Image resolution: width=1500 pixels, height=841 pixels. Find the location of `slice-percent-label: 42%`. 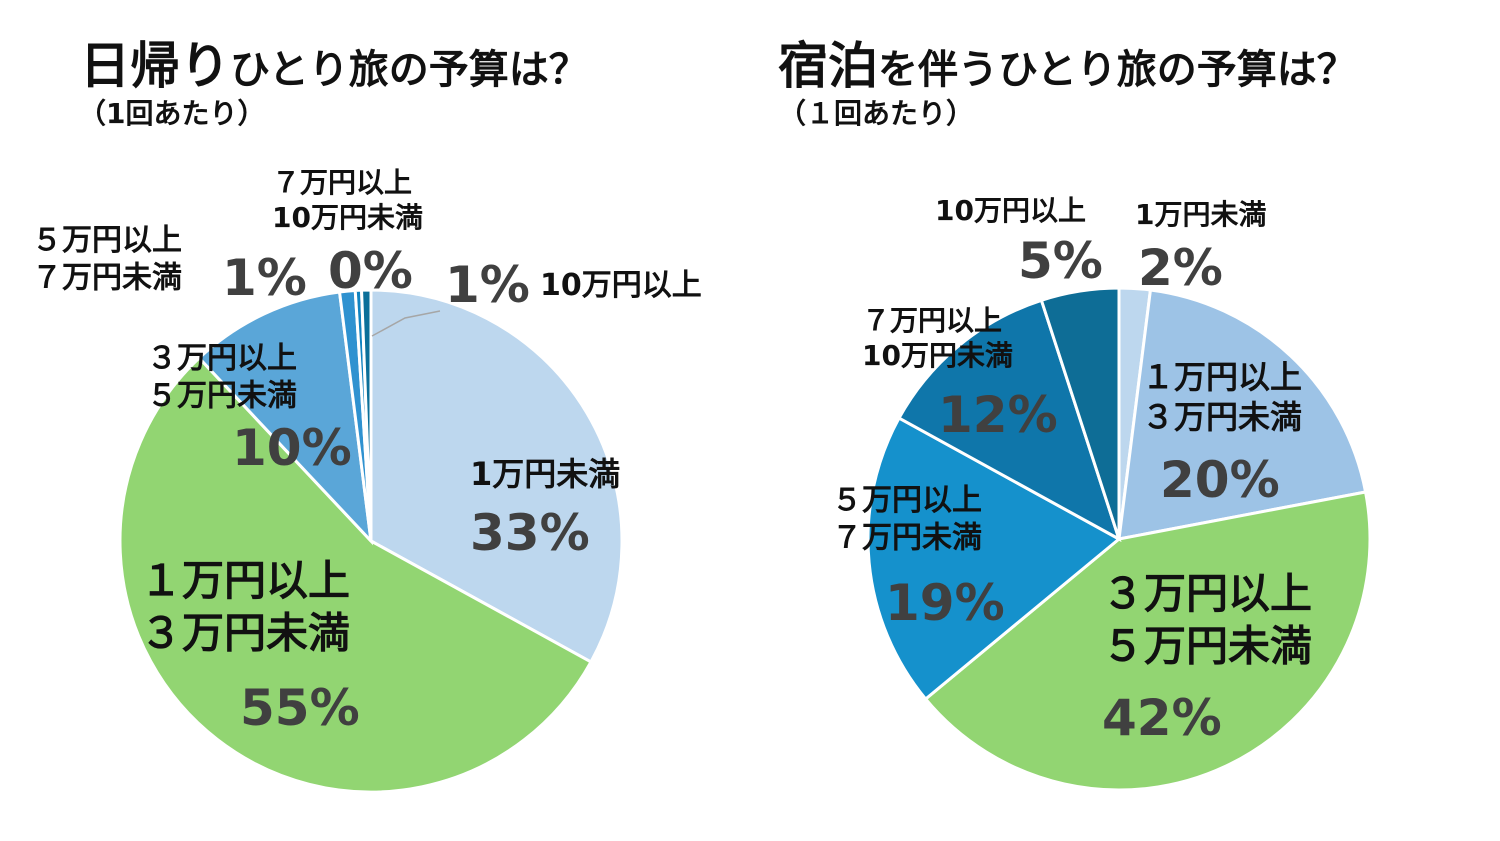

slice-percent-label: 42% is located at coordinates (1162, 718).